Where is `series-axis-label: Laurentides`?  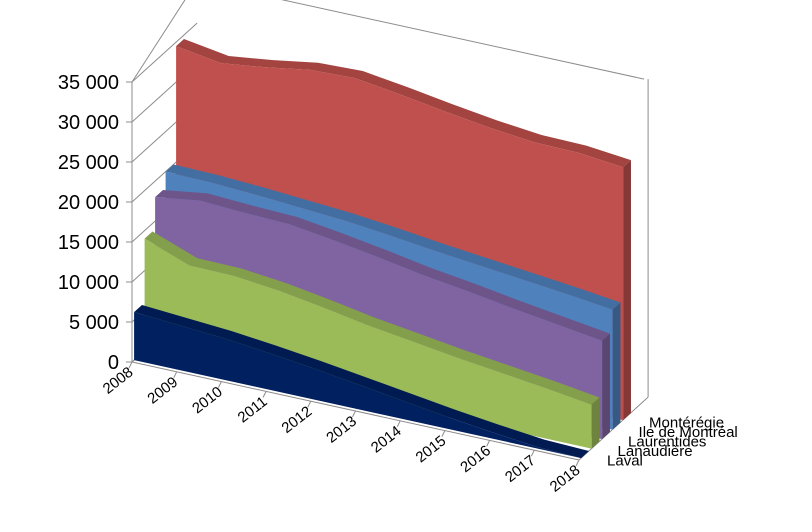
series-axis-label: Laurentides is located at coordinates (667, 442).